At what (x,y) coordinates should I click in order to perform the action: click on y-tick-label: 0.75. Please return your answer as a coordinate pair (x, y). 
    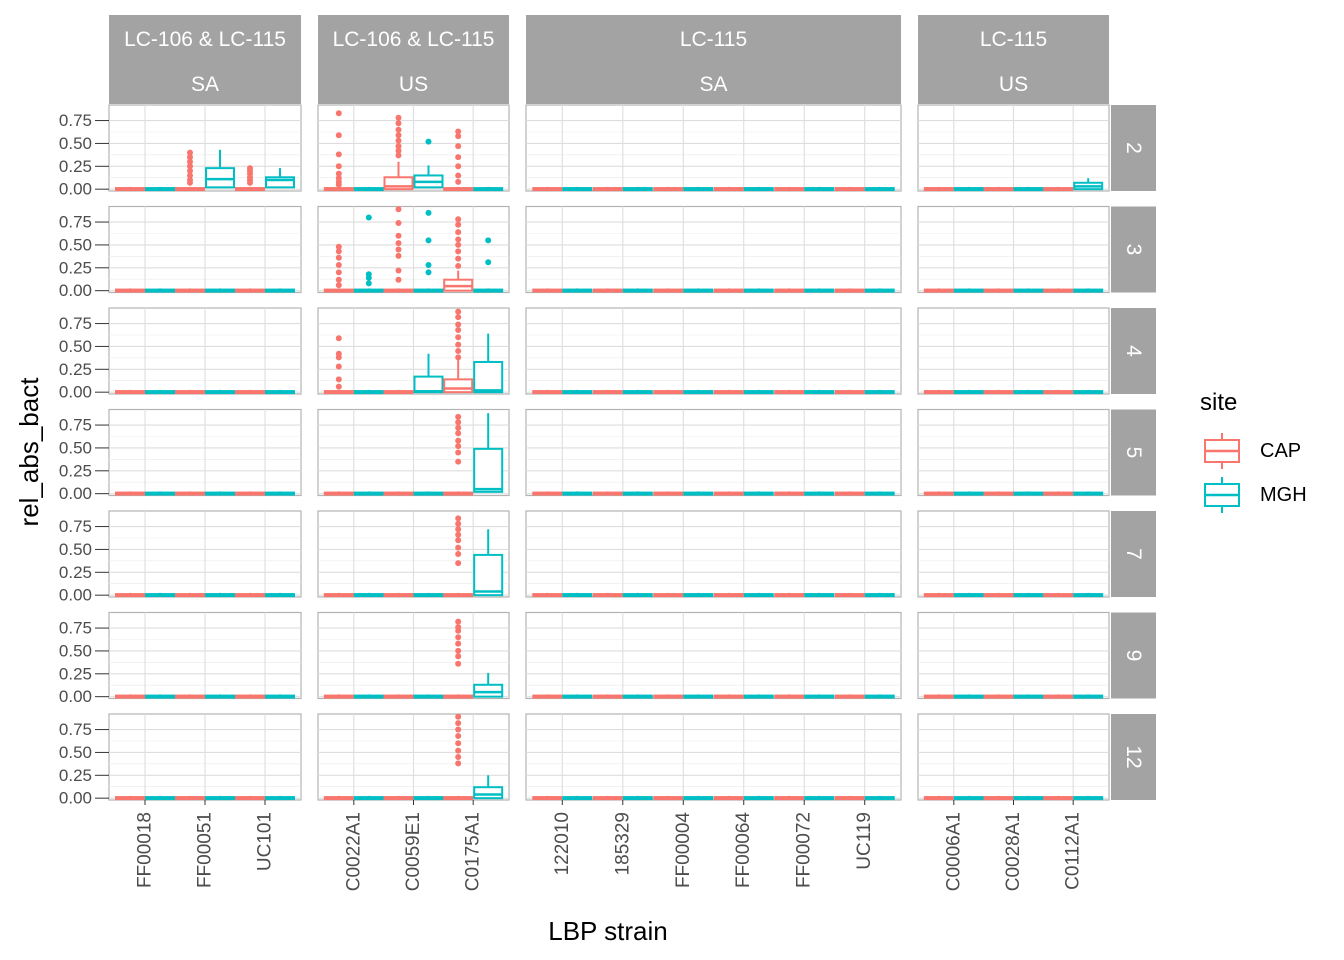
    Looking at the image, I should click on (75, 120).